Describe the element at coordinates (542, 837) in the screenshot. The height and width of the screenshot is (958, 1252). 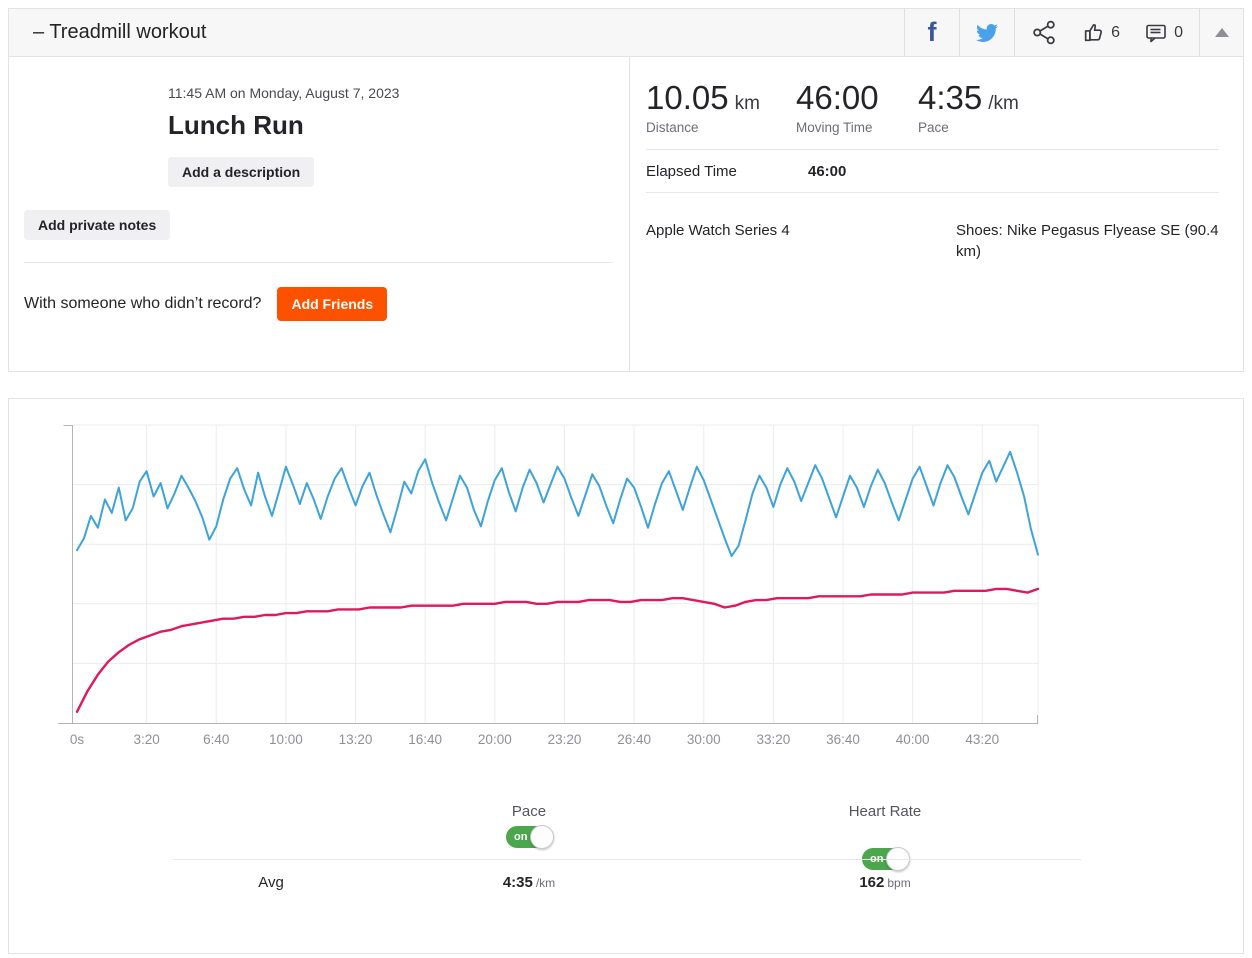
I see `pace-toggle-knob` at that location.